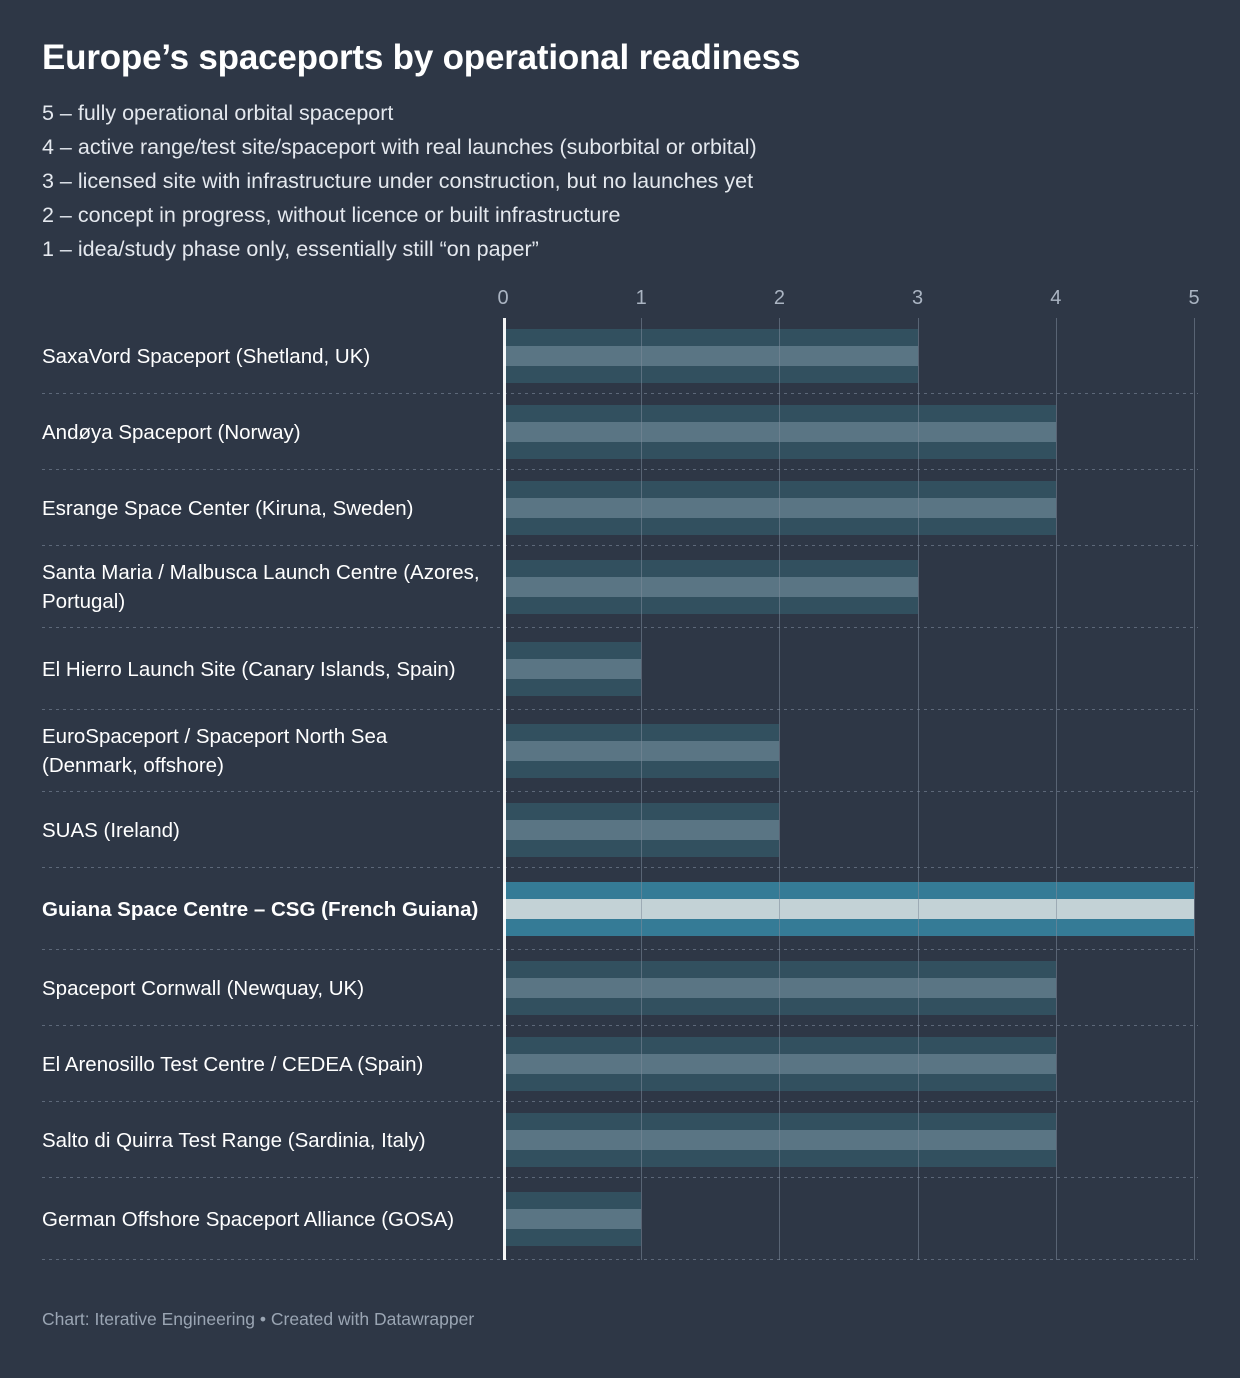 This screenshot has width=1240, height=1378. Describe the element at coordinates (1194, 298) in the screenshot. I see `x-axis-tick: 5` at that location.